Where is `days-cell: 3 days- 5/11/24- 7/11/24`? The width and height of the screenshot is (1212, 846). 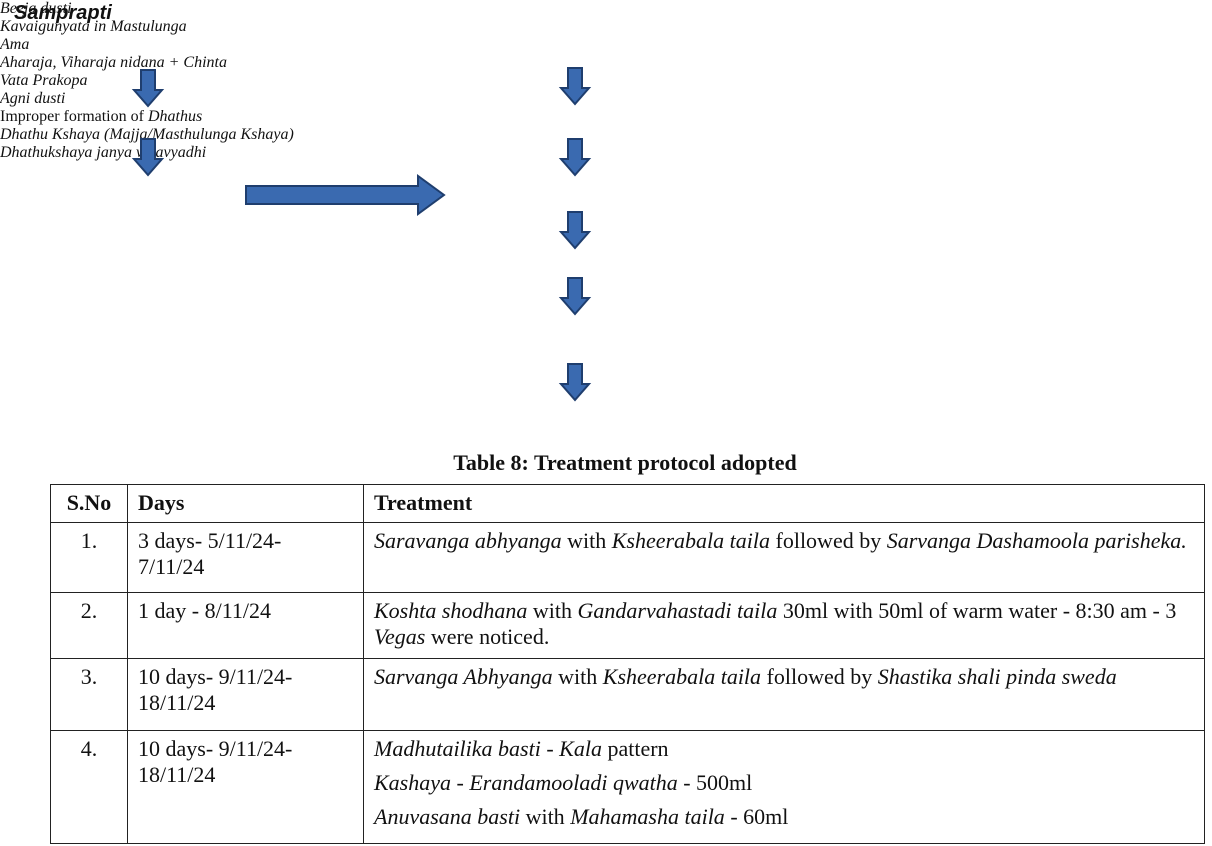 days-cell: 3 days- 5/11/24- 7/11/24 is located at coordinates (245, 557).